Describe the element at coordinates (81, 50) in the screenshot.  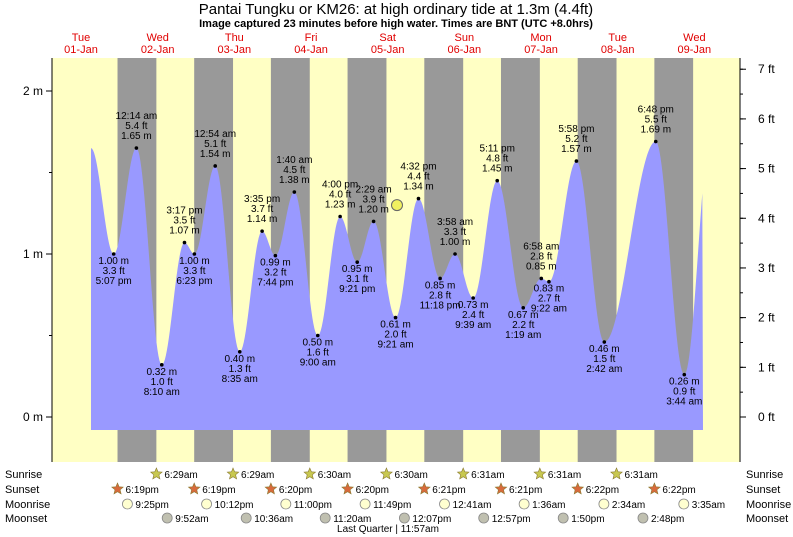
I see `day-date: 01-Jan` at that location.